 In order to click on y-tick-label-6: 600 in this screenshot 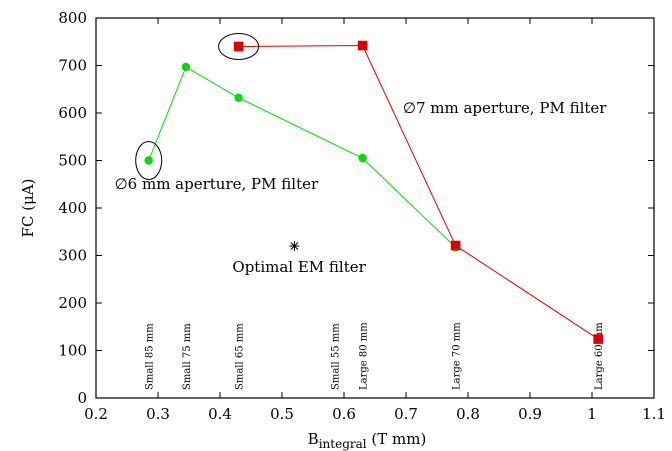, I will do `click(72, 113)`.